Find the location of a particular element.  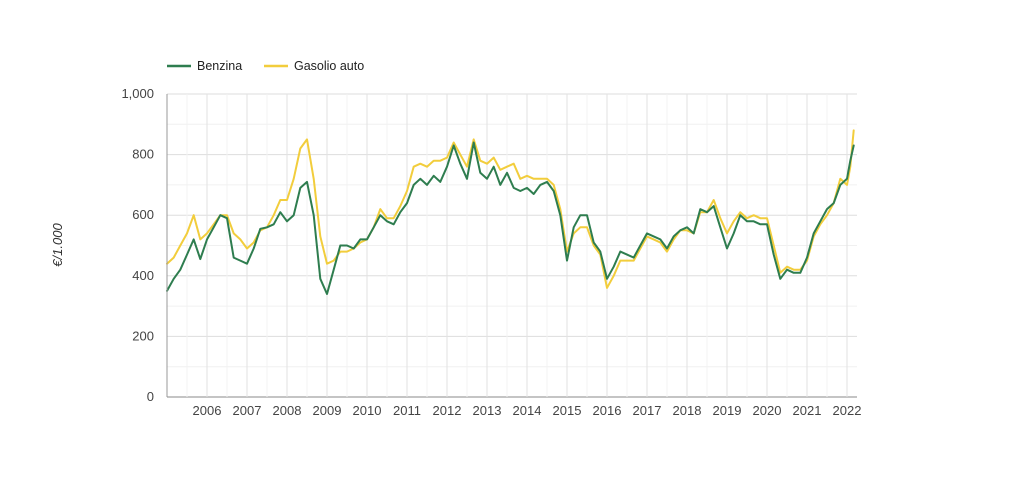

y-axis-label: €/1.000 is located at coordinates (57, 245).